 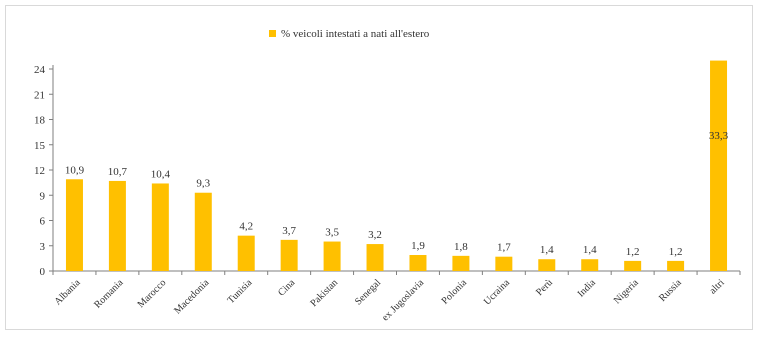 I want to click on y-tick-label: 3, so click(x=43, y=247).